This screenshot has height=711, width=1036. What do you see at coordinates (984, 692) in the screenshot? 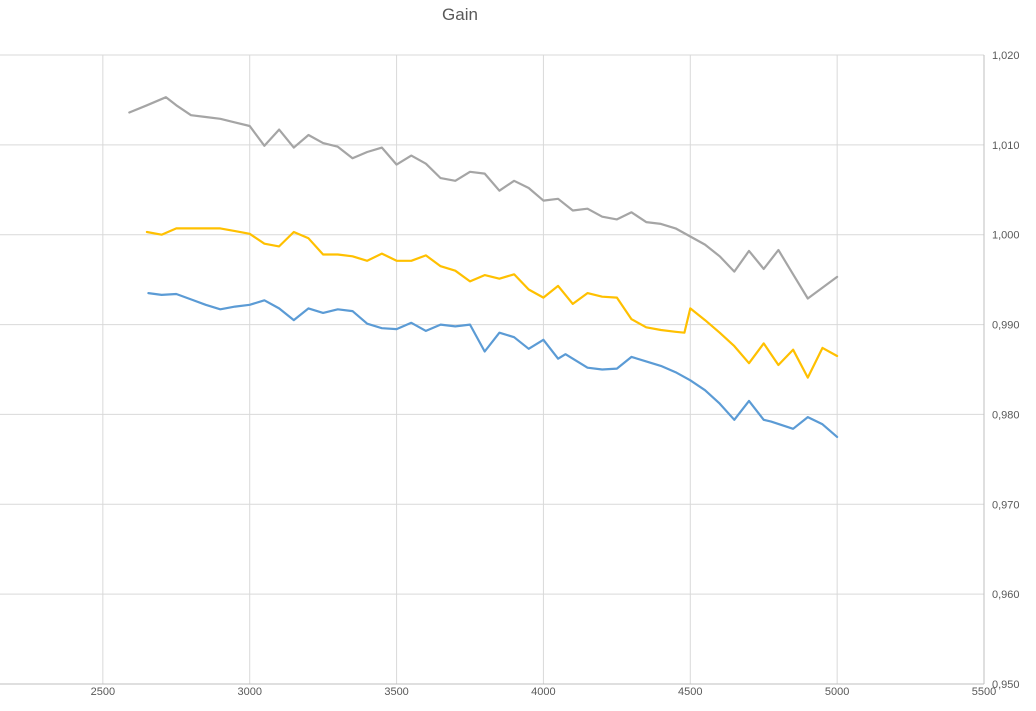
I see `x-tick-label: 5500` at bounding box center [984, 692].